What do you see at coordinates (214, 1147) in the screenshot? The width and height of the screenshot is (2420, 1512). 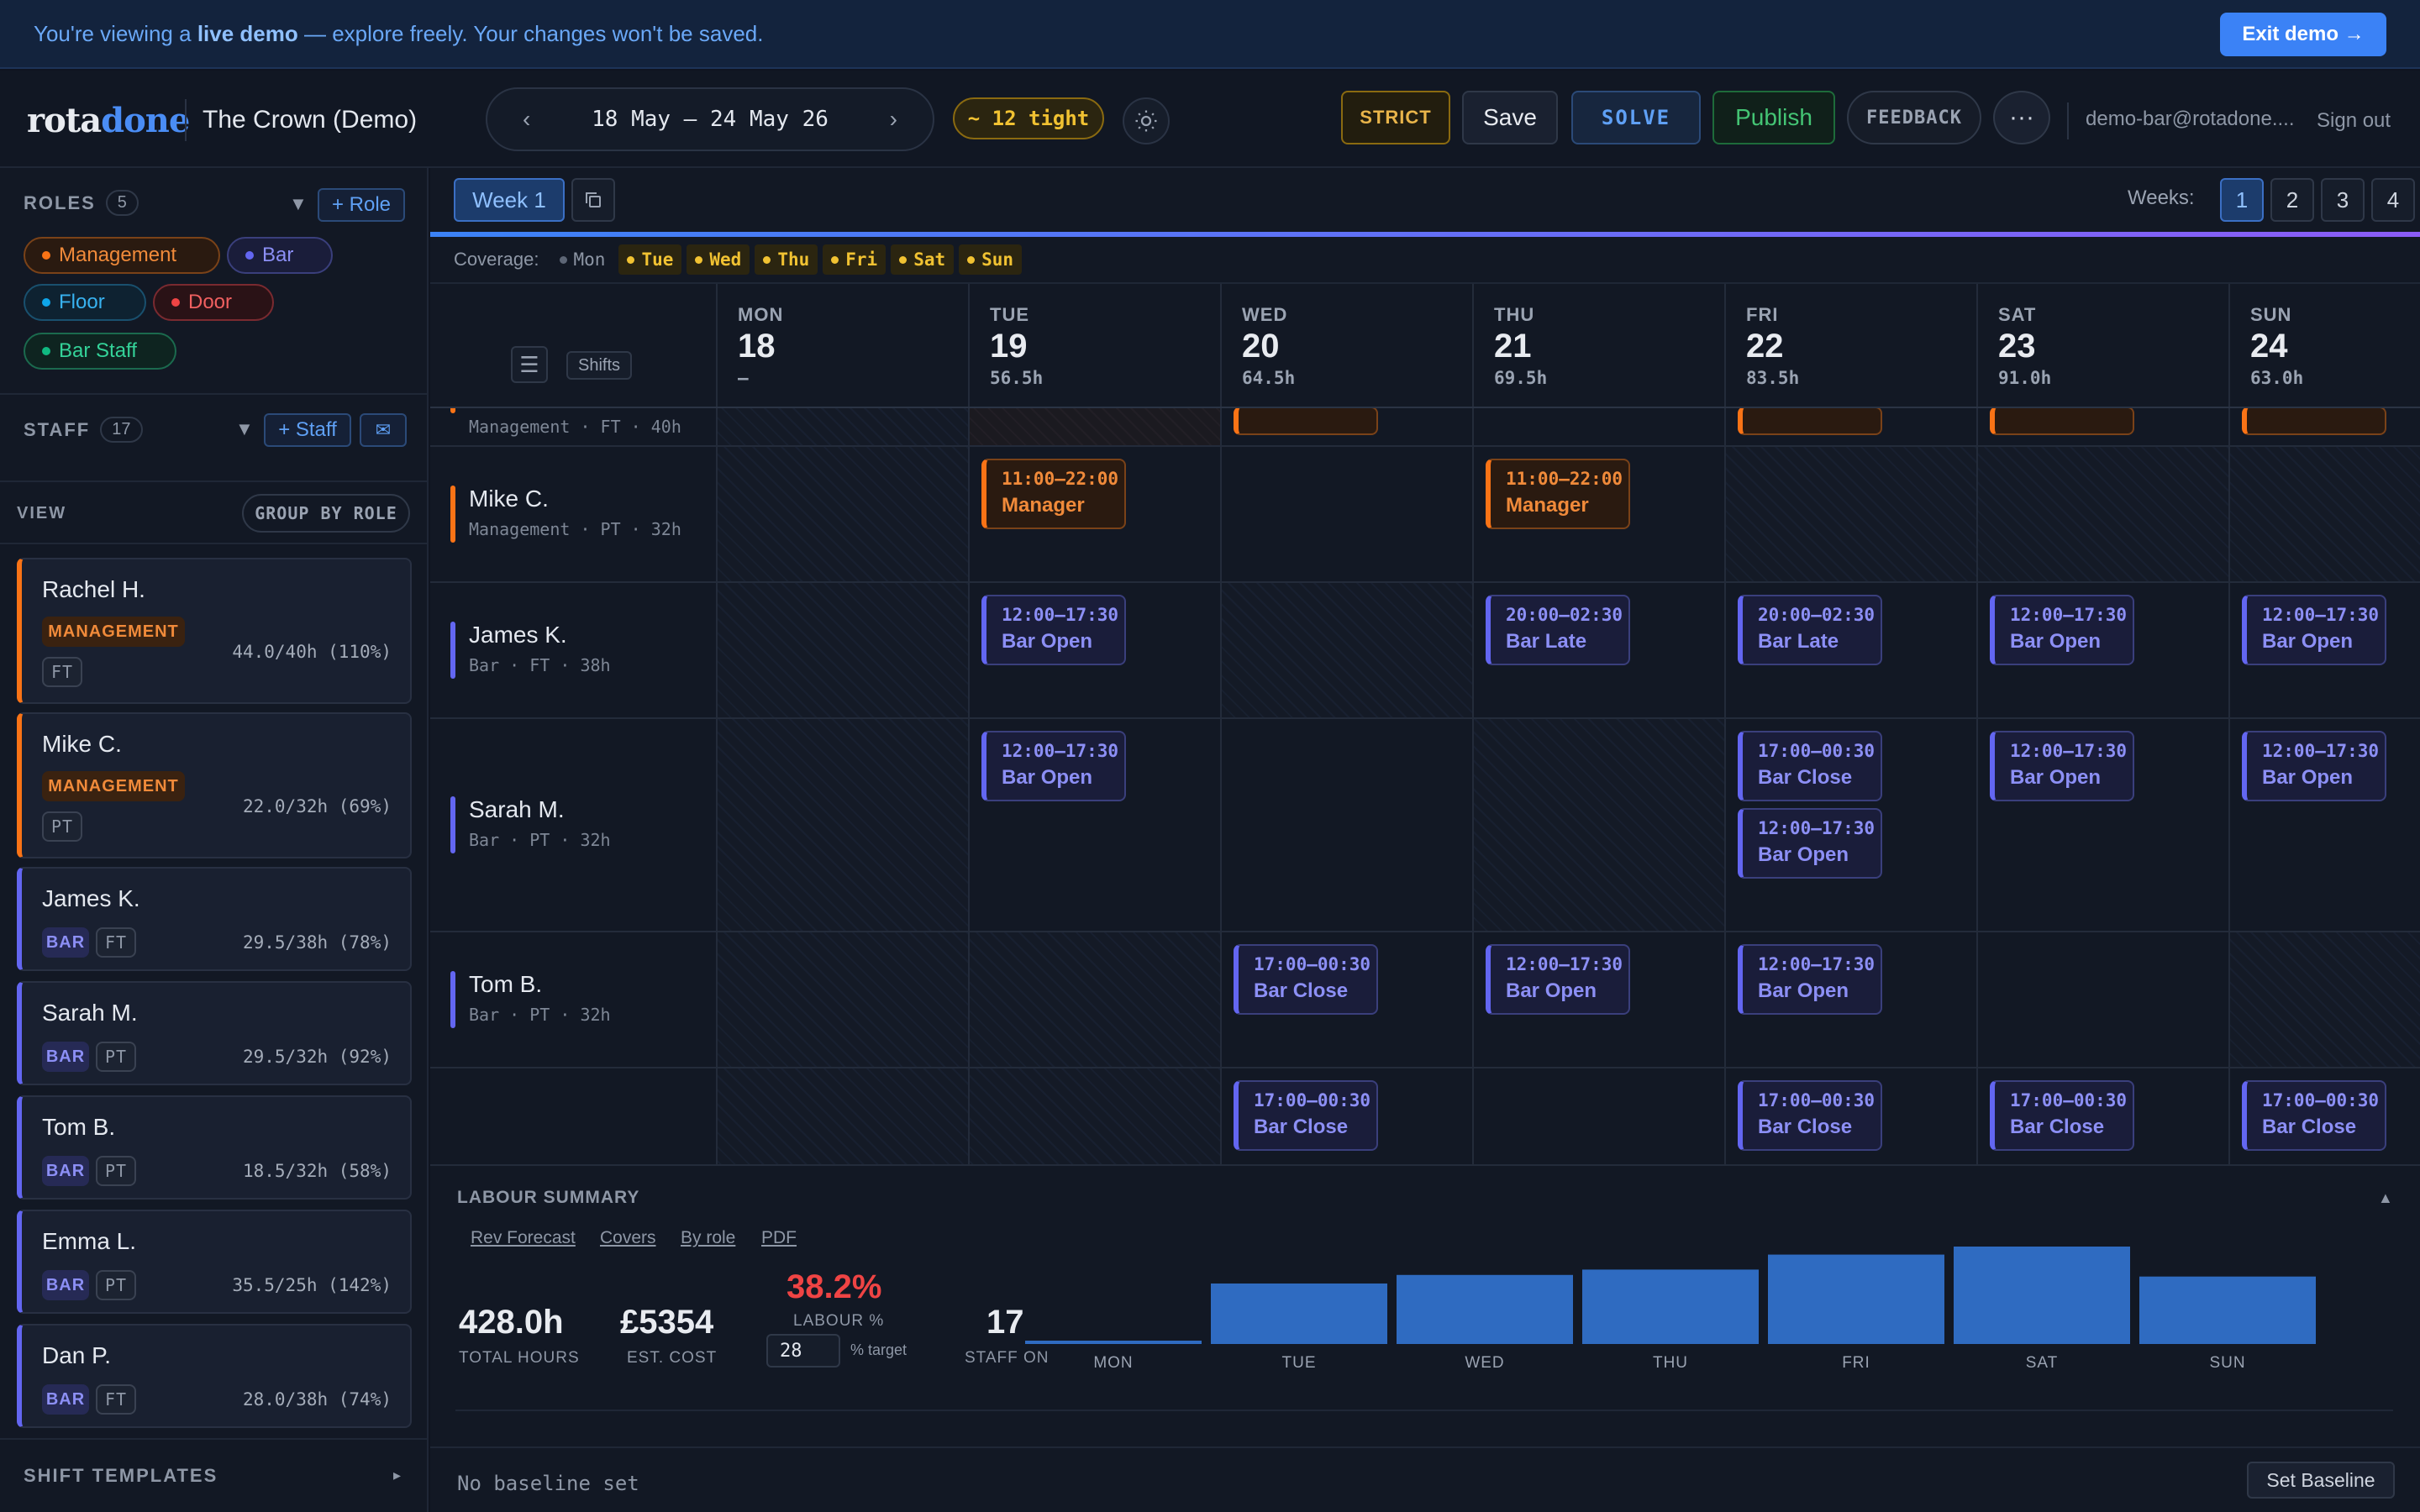 I see `staff-card: Tom B. BAR PT 18.5/32h (58%)` at bounding box center [214, 1147].